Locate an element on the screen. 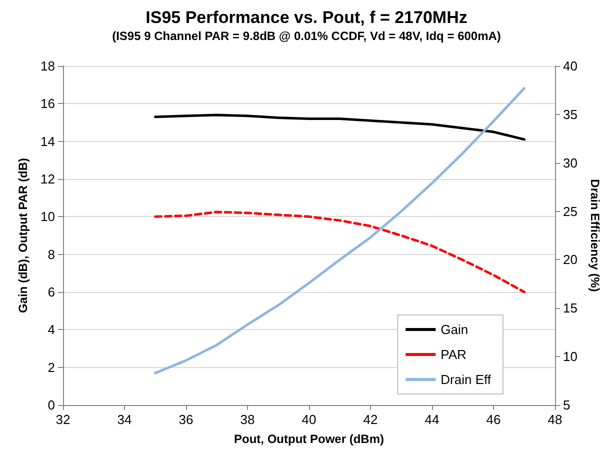 The image size is (613, 456). x-axis-title: Pout, Output Power (dBm) is located at coordinates (309, 439).